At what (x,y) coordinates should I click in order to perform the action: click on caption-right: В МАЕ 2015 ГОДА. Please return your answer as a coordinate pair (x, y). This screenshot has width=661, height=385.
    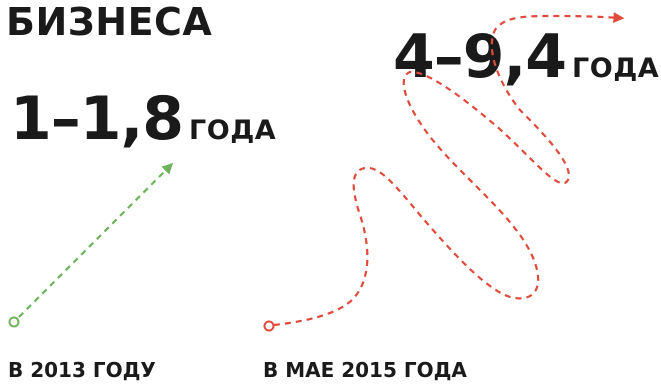
    Looking at the image, I should click on (365, 370).